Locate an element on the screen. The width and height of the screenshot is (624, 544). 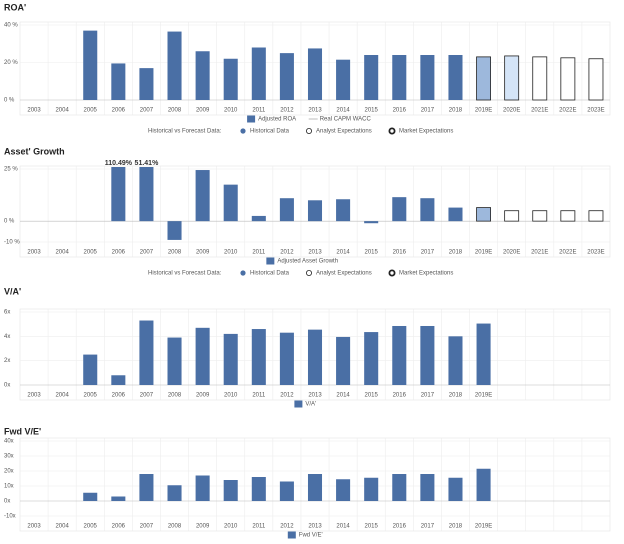
y-tick-label: 0 % is located at coordinates (9, 222).